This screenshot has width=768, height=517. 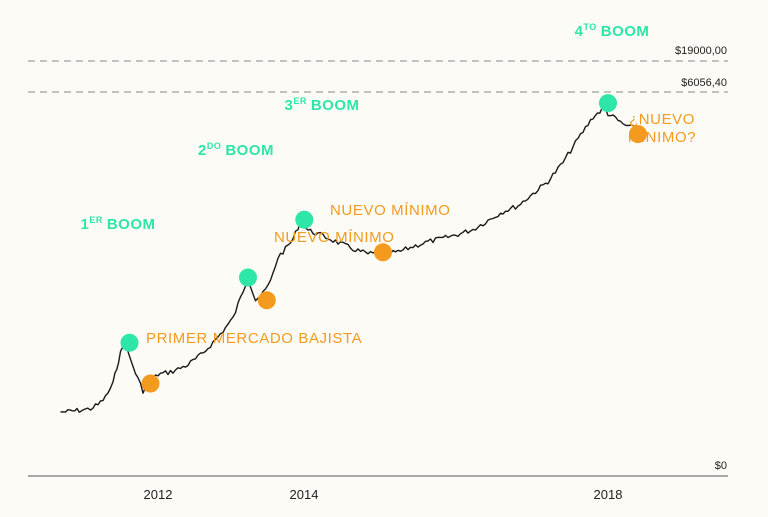 What do you see at coordinates (334, 237) in the screenshot?
I see `minimum-label-2: NUEVO MÍNIMO` at bounding box center [334, 237].